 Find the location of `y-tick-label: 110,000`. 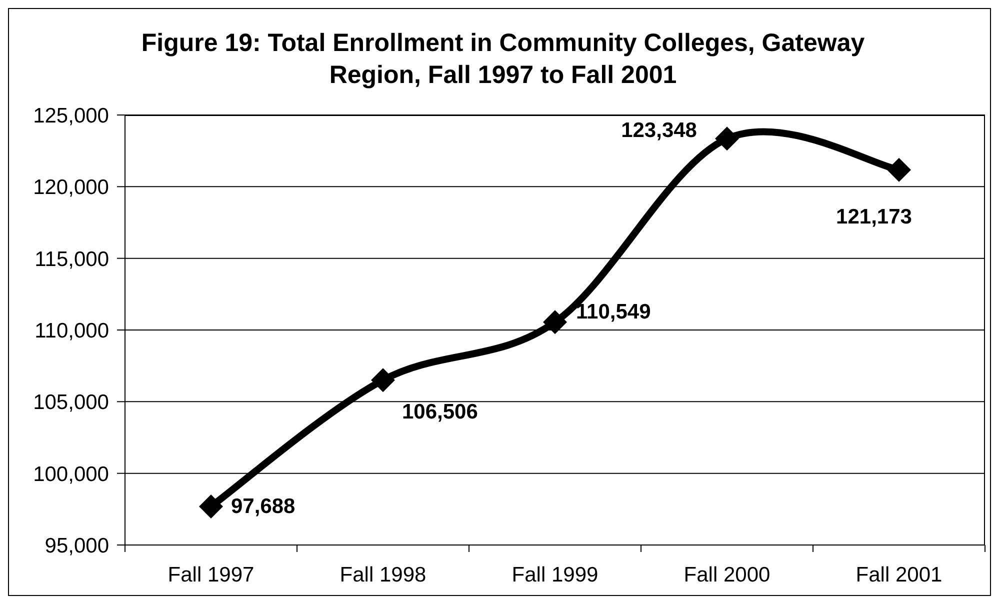

y-tick-label: 110,000 is located at coordinates (71, 330).